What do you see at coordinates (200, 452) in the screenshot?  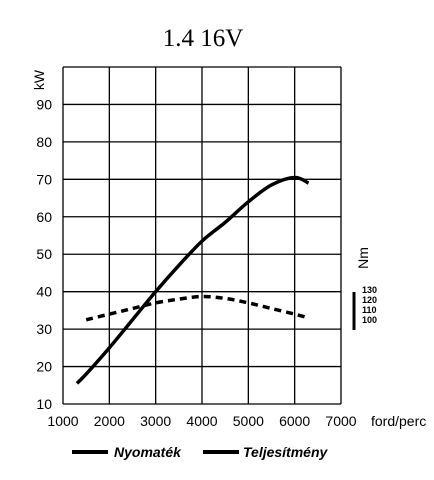 I see `legend: Nyomaték Teljesítmény` at bounding box center [200, 452].